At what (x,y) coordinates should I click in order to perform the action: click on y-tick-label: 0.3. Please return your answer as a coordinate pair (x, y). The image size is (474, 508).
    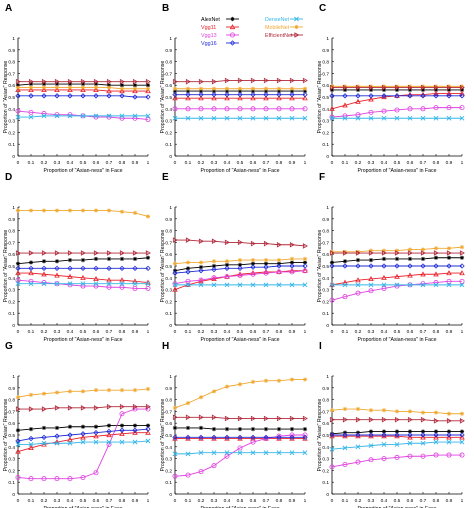
    Looking at the image, I should click on (325, 460).